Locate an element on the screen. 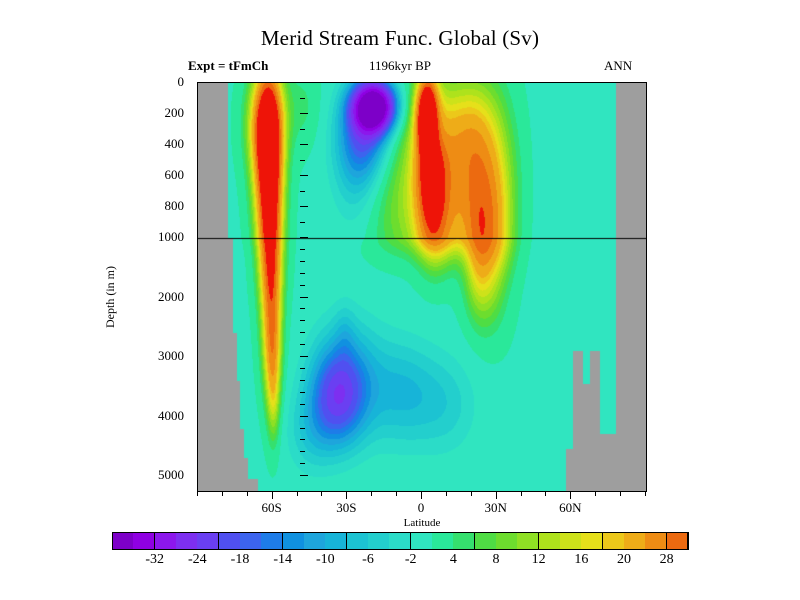 This screenshot has height=600, width=800. colorbar-label: 16 is located at coordinates (581, 559).